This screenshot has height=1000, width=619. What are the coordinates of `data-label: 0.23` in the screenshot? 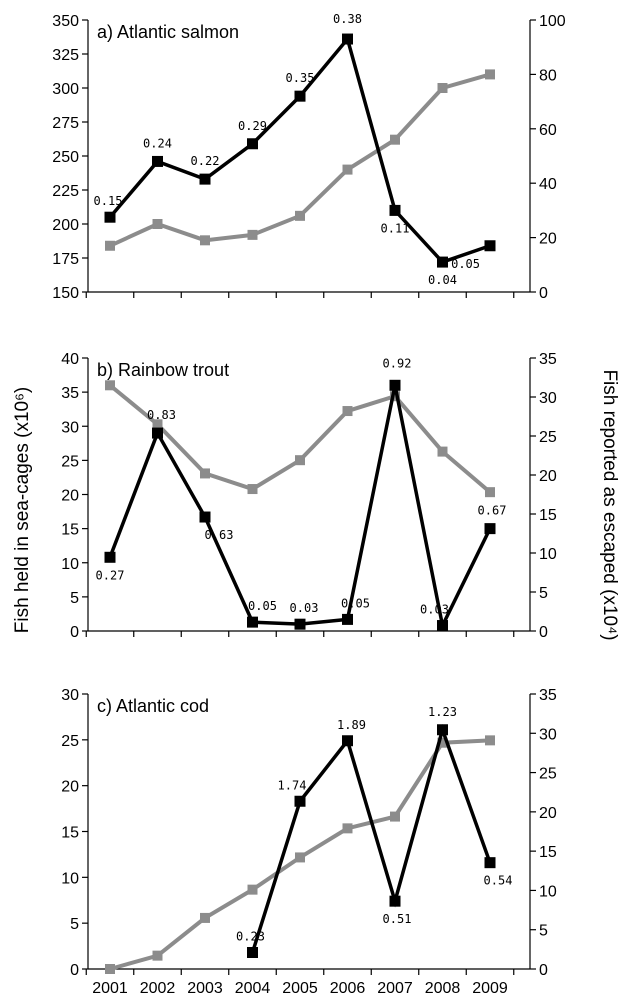 It's located at (250, 937).